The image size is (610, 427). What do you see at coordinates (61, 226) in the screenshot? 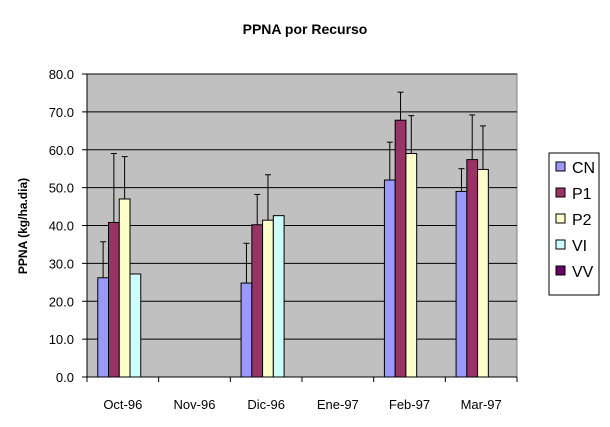
I see `y-tick-label: 40.0` at bounding box center [61, 226].